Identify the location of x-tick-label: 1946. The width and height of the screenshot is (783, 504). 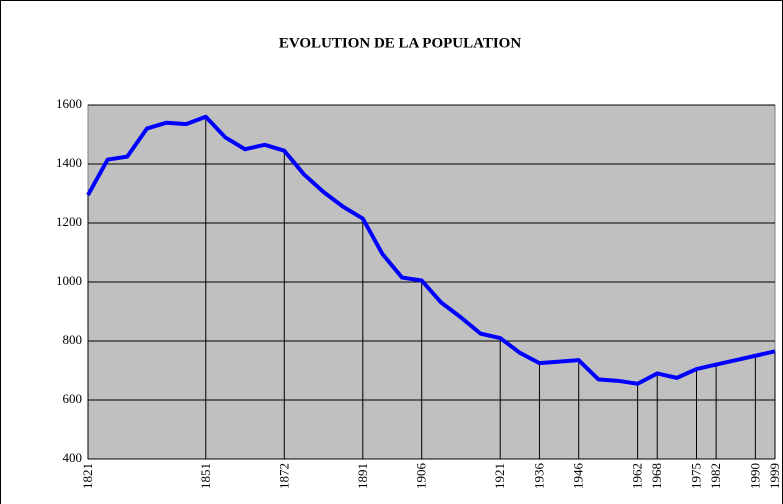
(578, 476).